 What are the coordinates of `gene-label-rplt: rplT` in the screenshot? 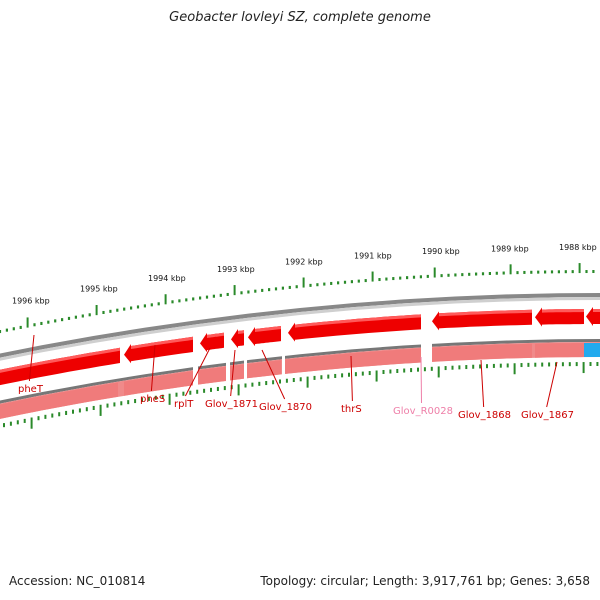 It's located at (184, 404).